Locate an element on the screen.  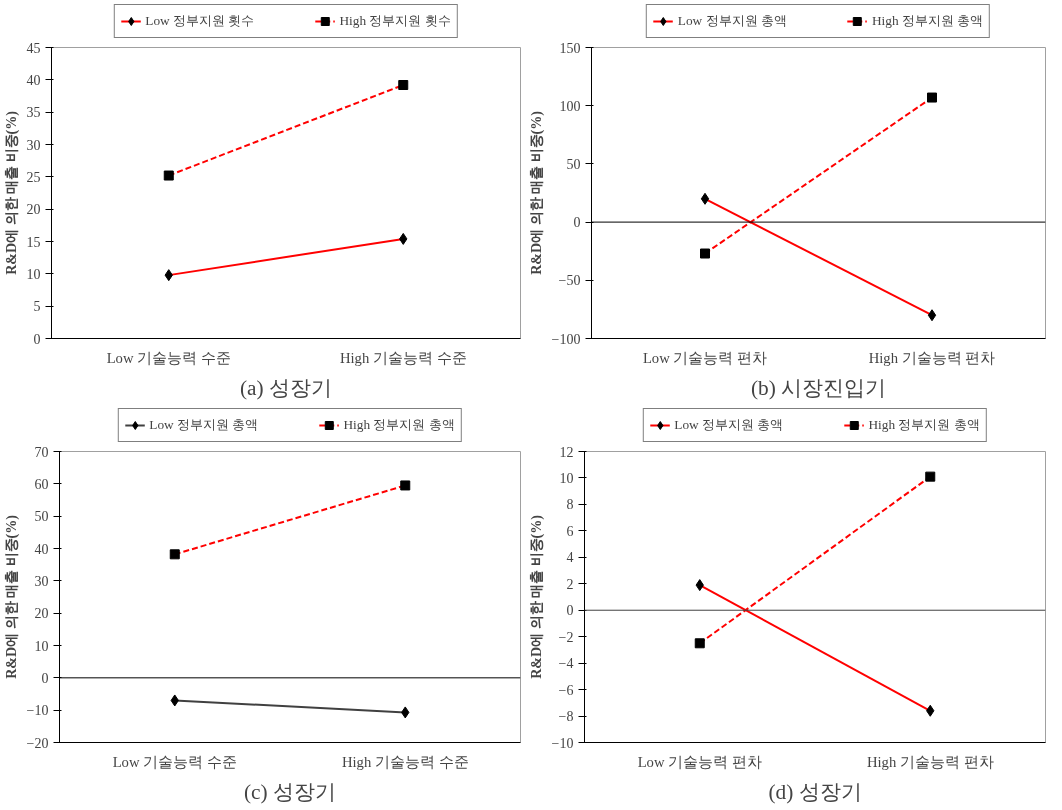
y-tick-label: 25 is located at coordinates (33, 177).